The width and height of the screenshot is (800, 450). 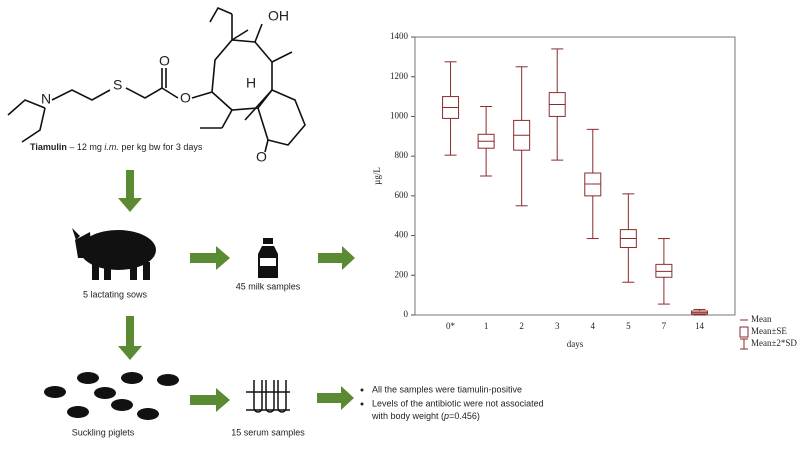 What do you see at coordinates (451, 326) in the screenshot?
I see `x-tick-label: 0*` at bounding box center [451, 326].